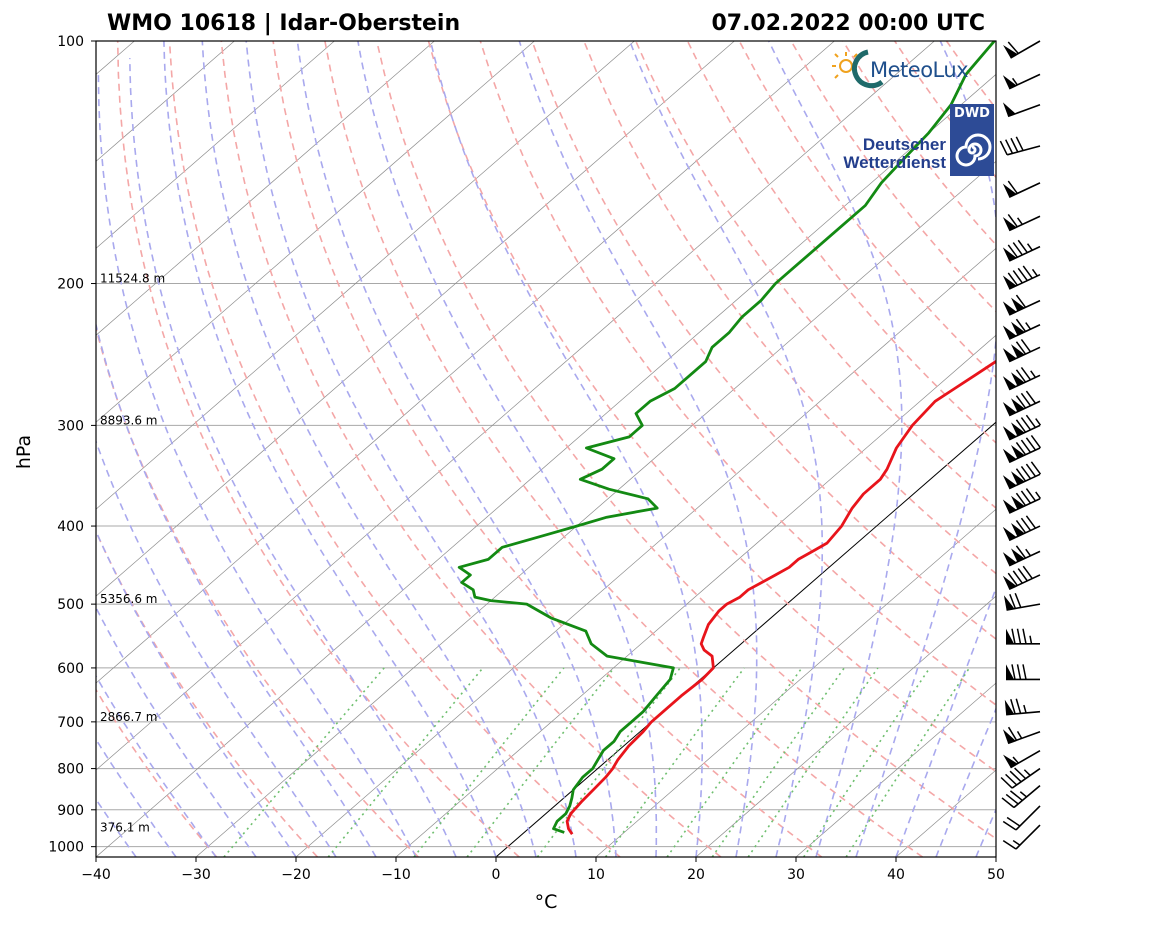 The image size is (1160, 925). I want to click on sun-icon, so click(858, 69).